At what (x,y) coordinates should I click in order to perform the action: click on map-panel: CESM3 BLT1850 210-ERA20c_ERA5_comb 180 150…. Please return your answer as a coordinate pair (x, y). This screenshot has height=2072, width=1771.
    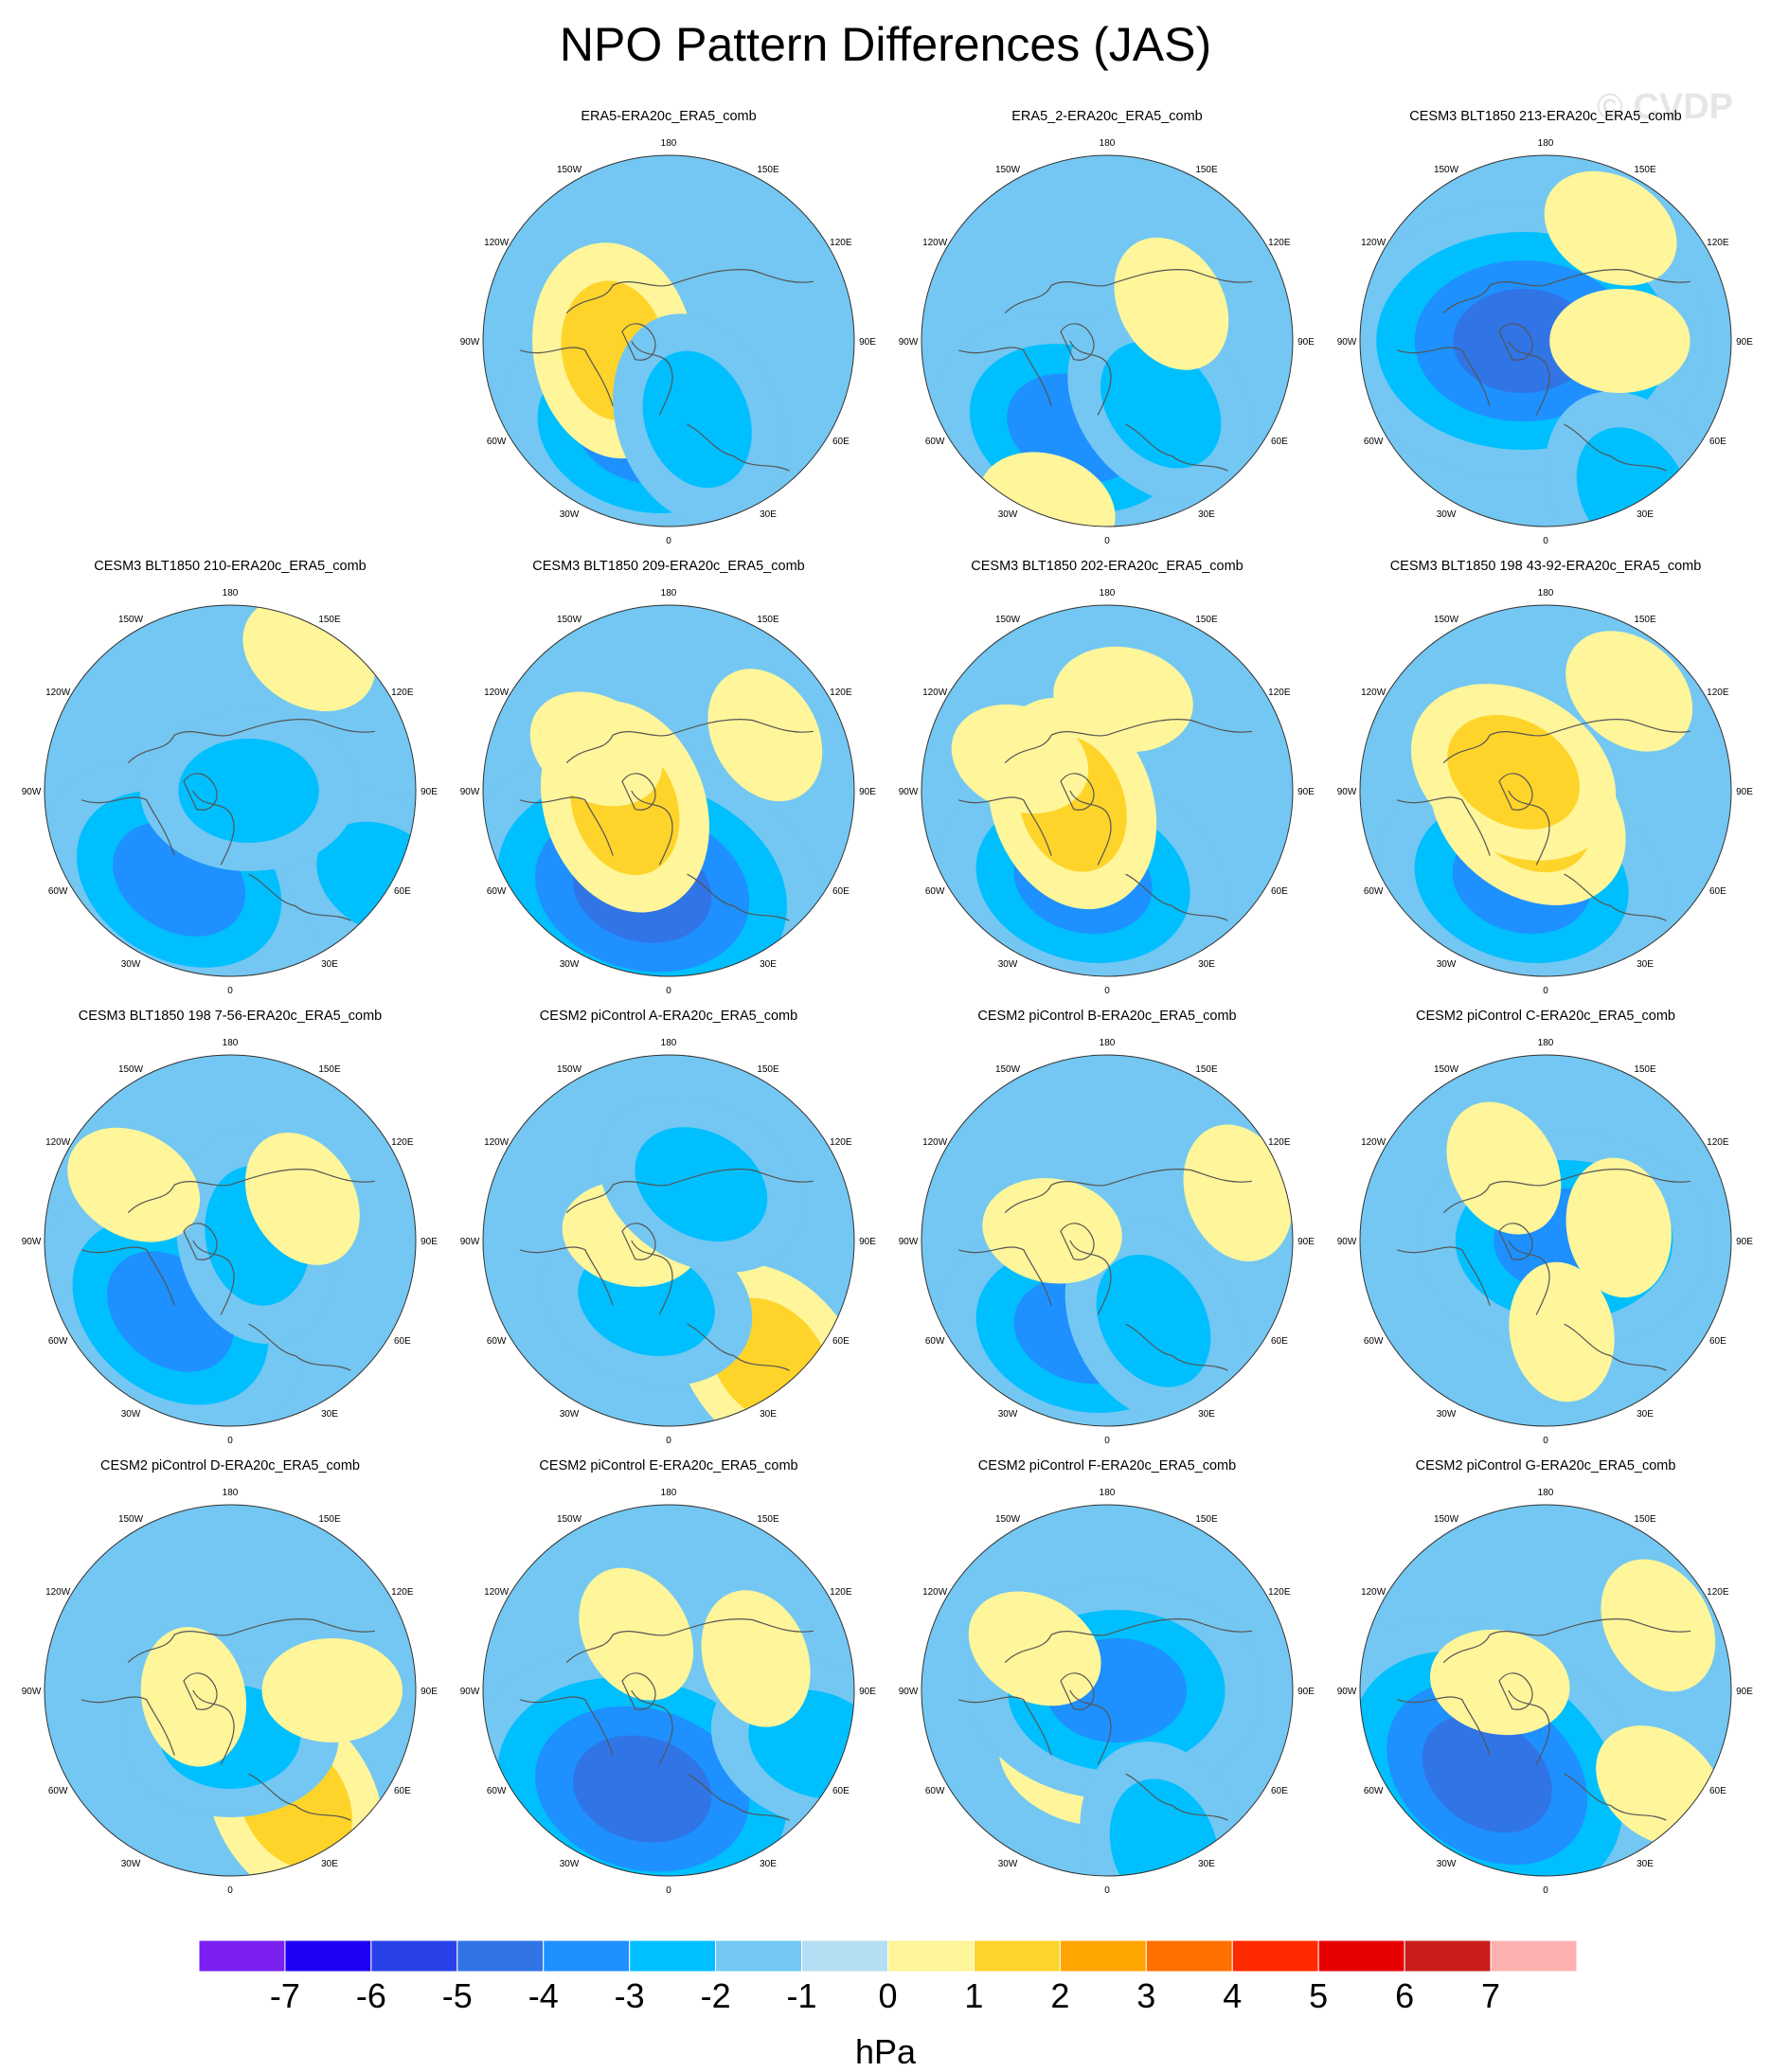
    Looking at the image, I should click on (230, 778).